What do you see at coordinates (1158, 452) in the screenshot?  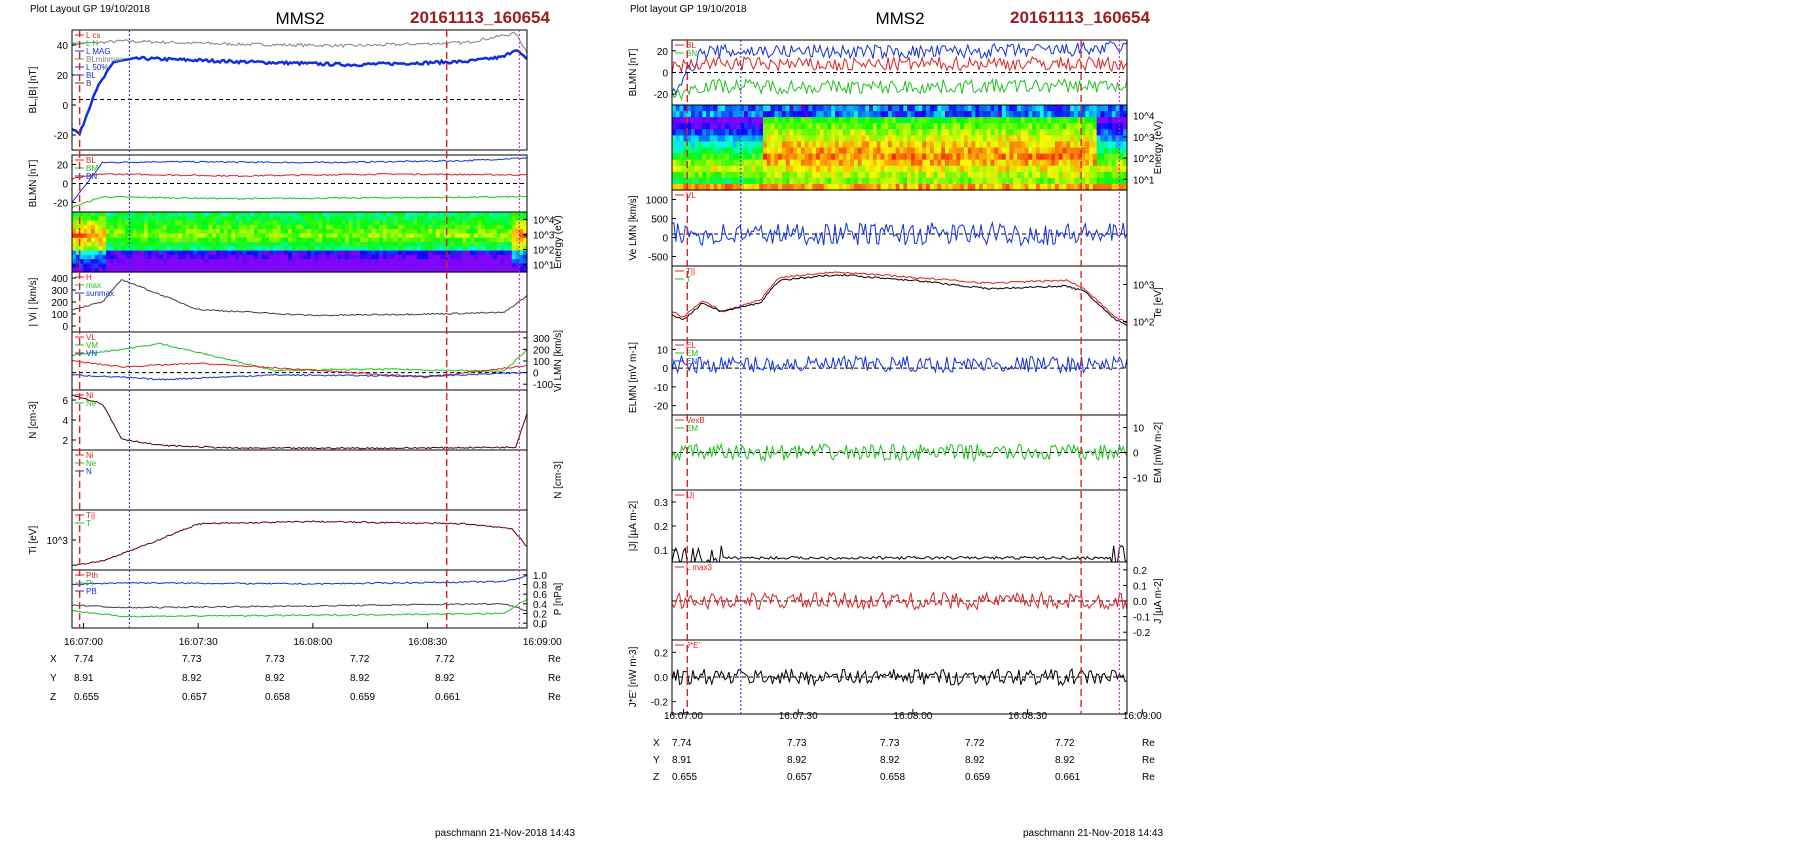 I see `ylabel: EM [mW m-2]` at bounding box center [1158, 452].